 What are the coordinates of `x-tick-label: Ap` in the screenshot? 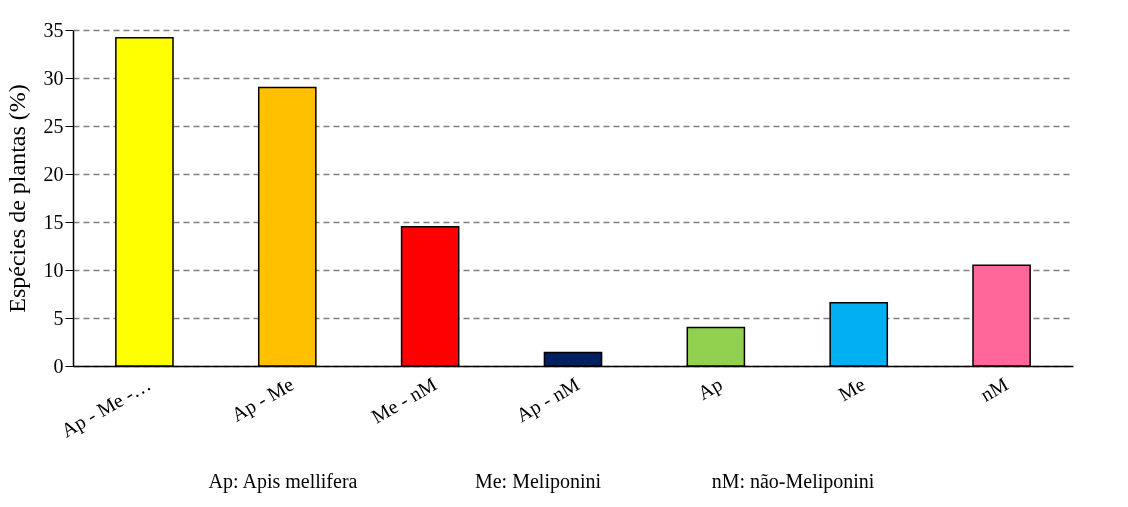 It's located at (710, 388).